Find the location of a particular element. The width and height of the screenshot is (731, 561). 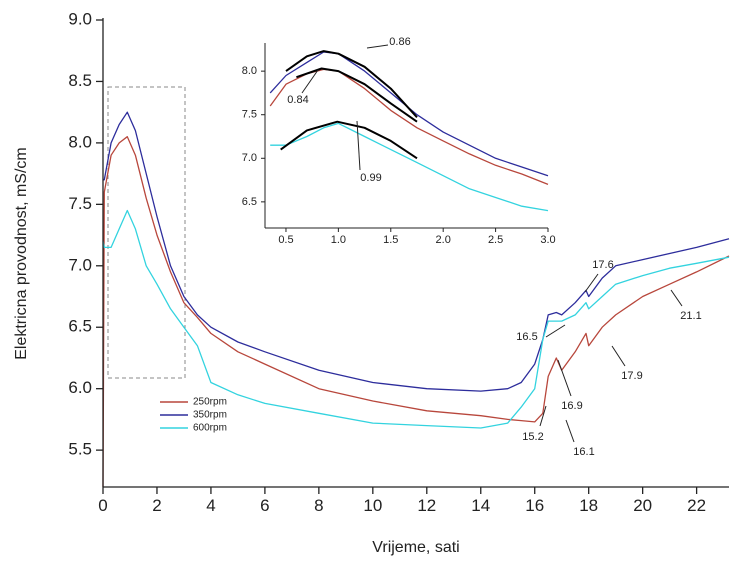

zoom-region is located at coordinates (146, 232).